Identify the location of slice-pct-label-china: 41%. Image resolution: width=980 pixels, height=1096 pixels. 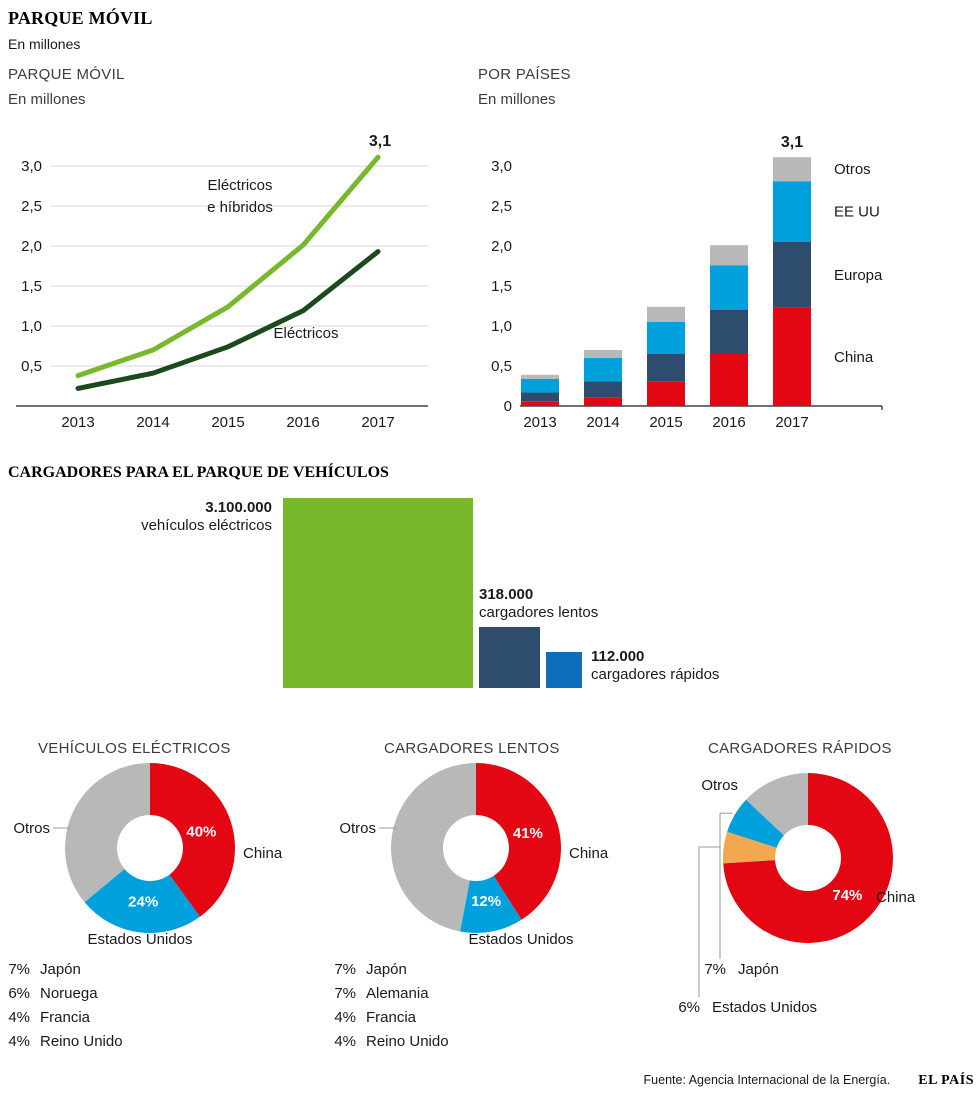
(528, 833).